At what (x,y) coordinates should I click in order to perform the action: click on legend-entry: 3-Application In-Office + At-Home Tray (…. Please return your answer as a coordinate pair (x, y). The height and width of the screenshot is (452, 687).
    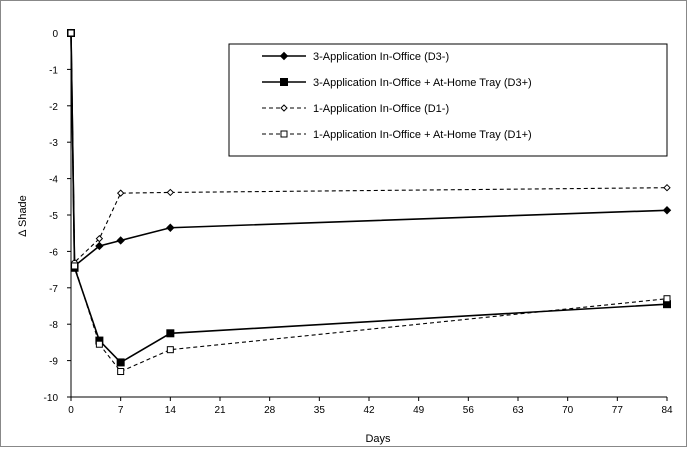
    Looking at the image, I should click on (397, 83).